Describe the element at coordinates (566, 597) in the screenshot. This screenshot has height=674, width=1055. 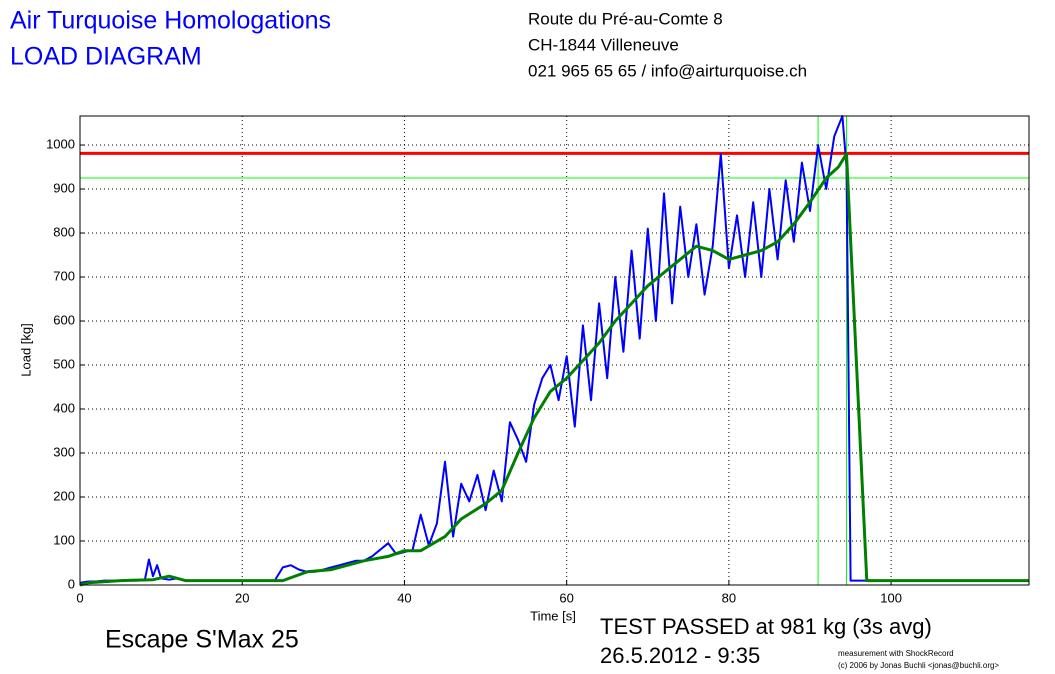
I see `x-tick-label: 60` at that location.